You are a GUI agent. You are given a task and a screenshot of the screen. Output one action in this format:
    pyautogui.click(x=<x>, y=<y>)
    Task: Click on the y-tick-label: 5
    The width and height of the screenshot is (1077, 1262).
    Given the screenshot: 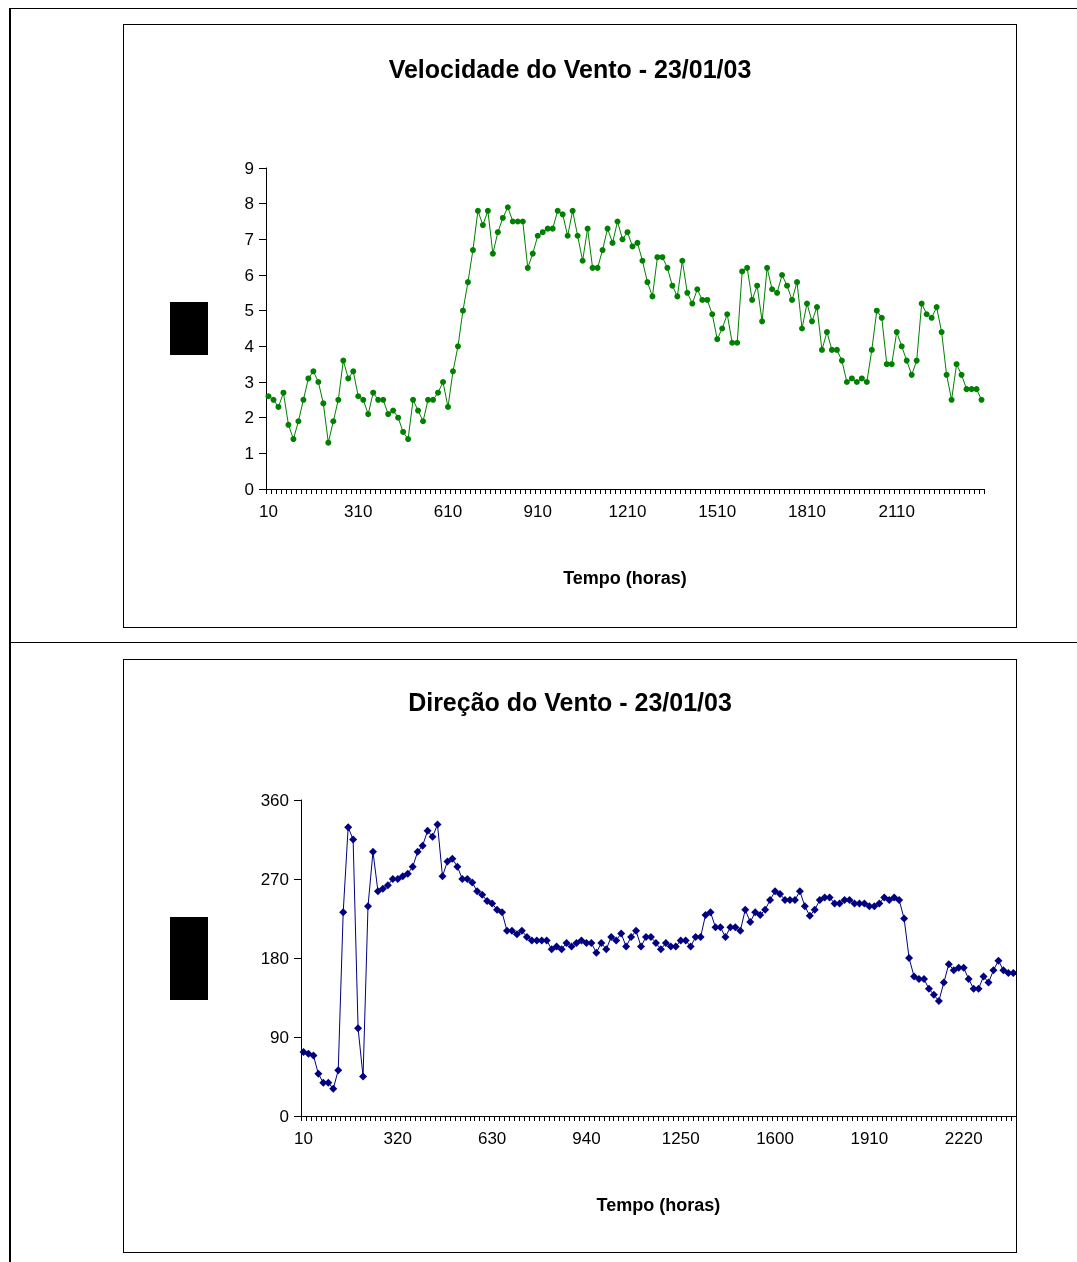 What is the action you would take?
    pyautogui.click(x=249, y=311)
    